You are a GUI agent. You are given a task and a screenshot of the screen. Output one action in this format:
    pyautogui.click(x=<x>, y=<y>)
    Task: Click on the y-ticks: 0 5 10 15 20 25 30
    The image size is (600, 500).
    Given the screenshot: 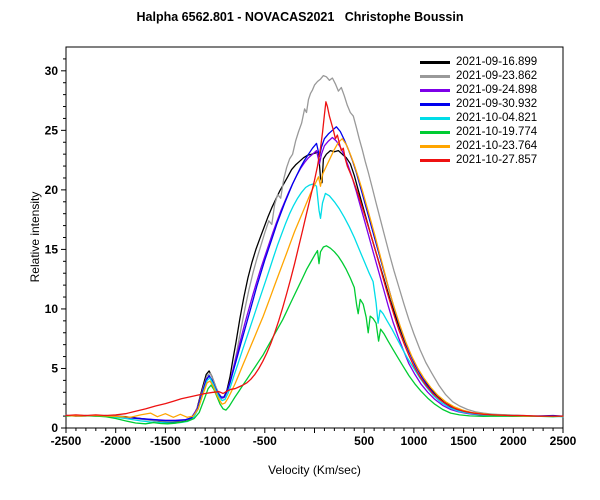 What is the action you would take?
    pyautogui.click(x=55, y=249)
    